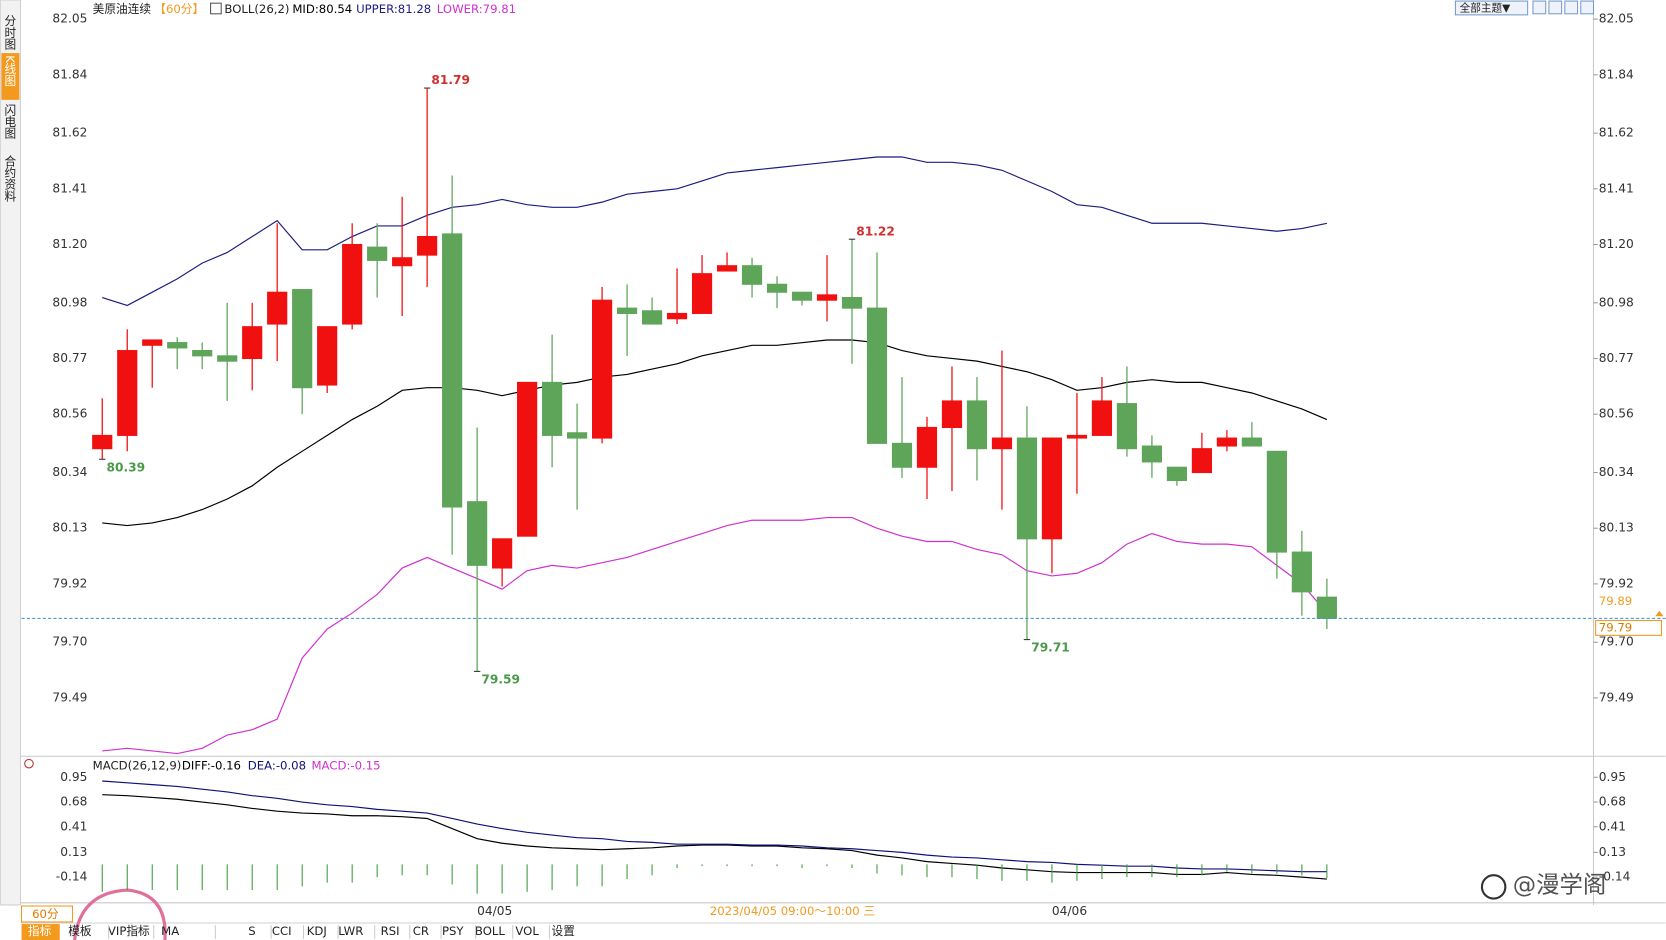  What do you see at coordinates (10, 33) in the screenshot?
I see `sidebar-tab: 分时图` at bounding box center [10, 33].